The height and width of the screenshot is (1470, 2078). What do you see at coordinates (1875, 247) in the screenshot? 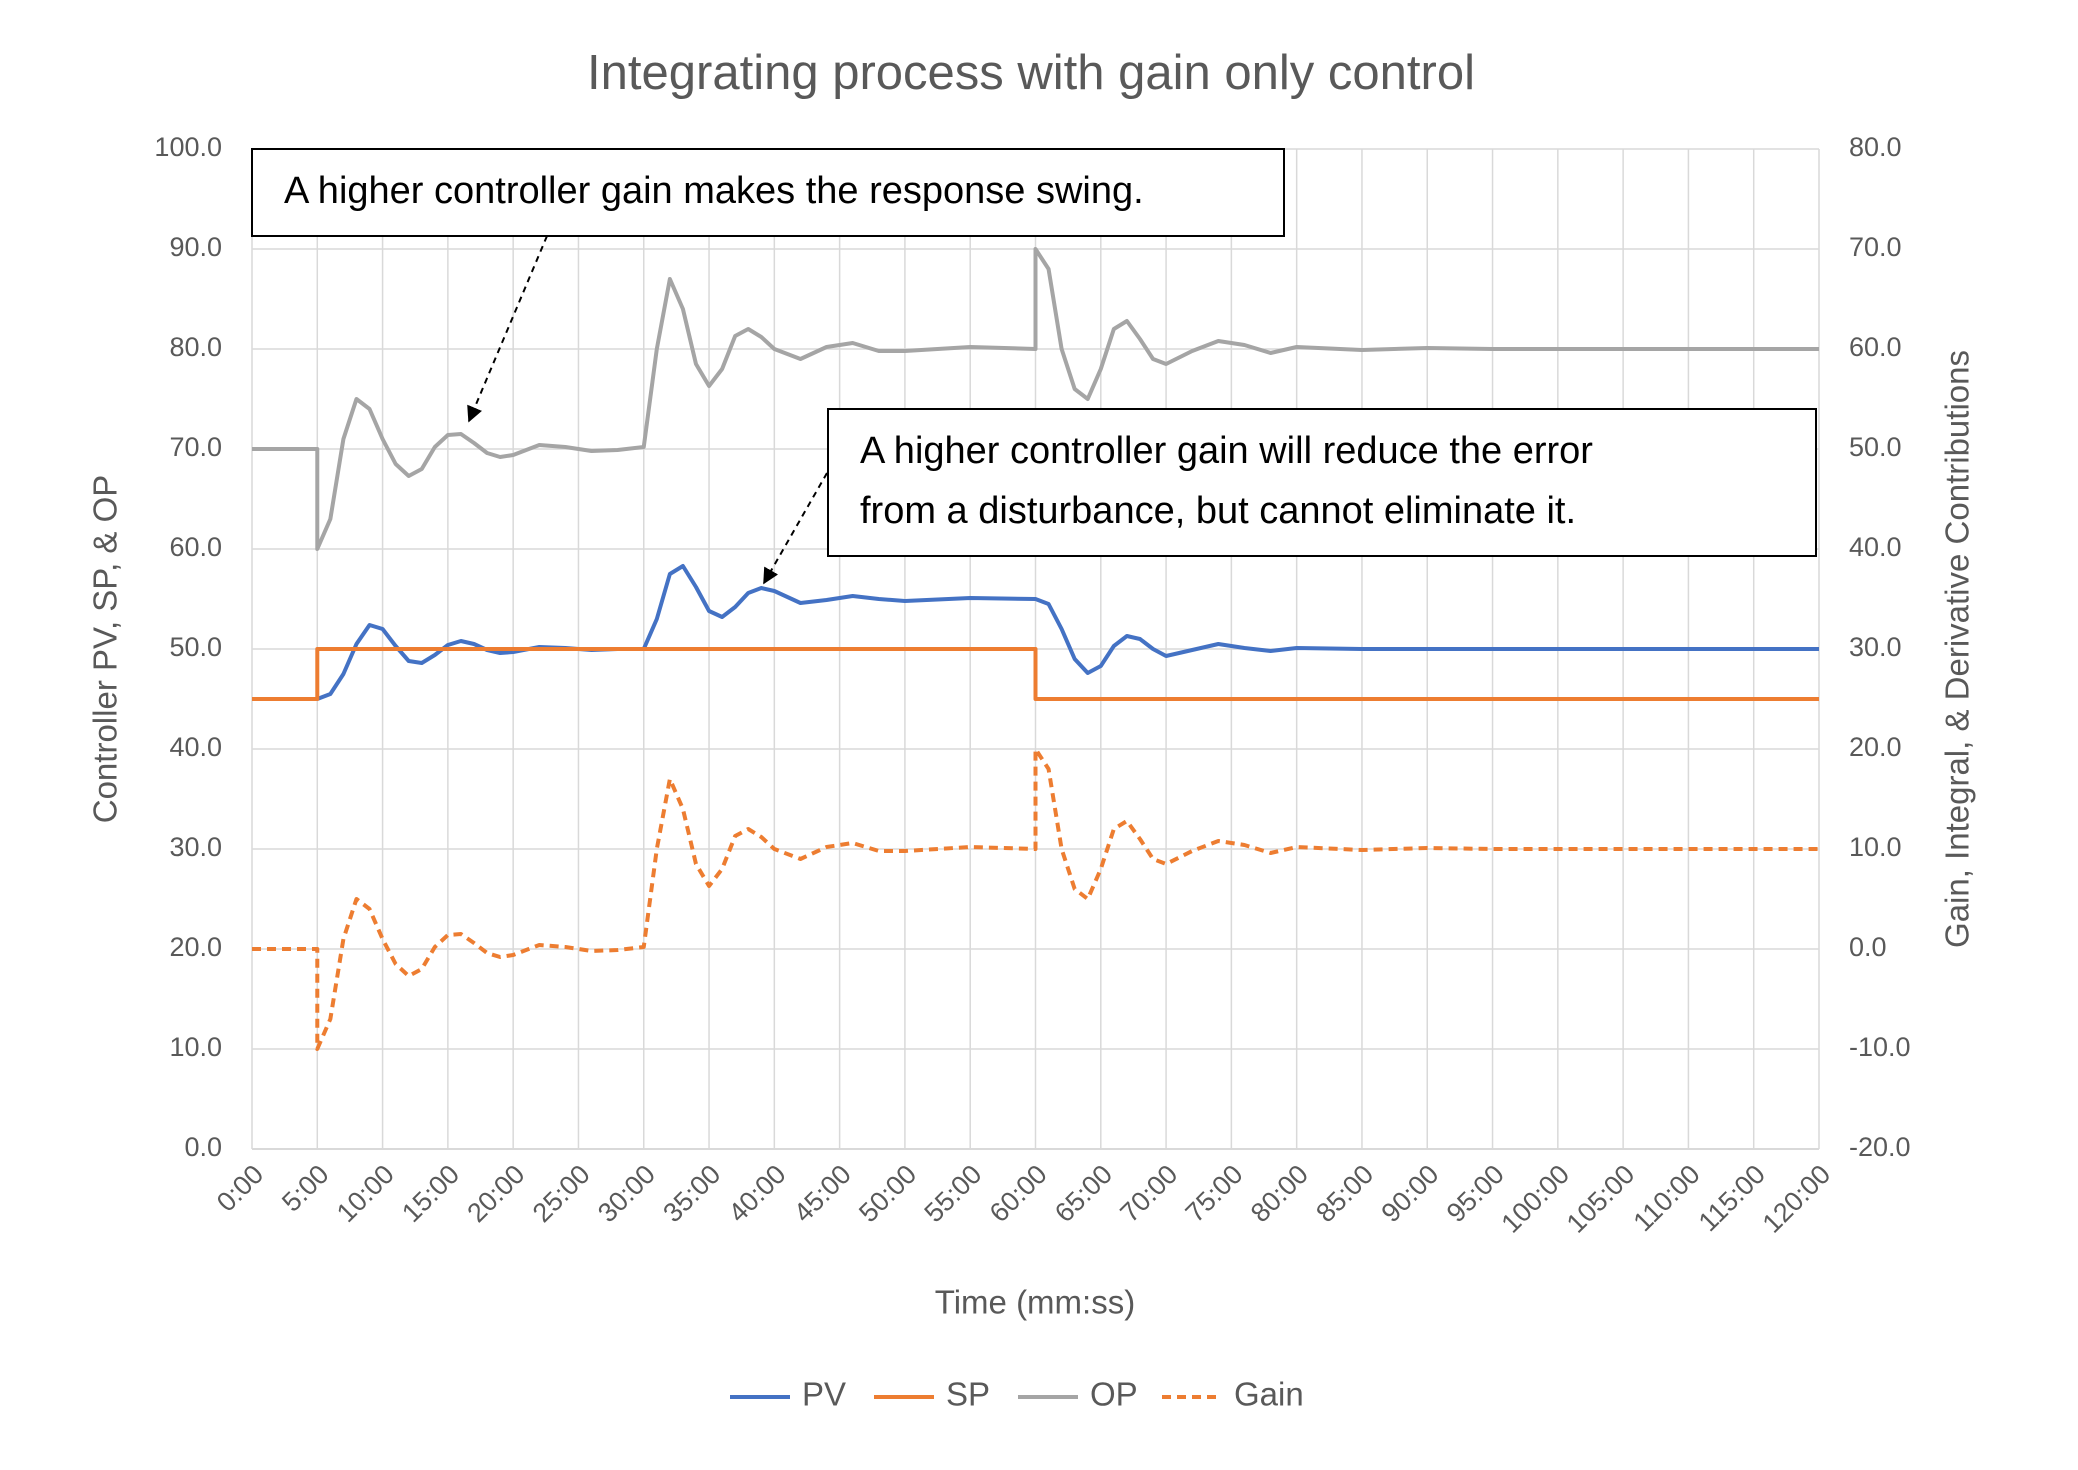
I see `y2-tick-label: 70.0` at bounding box center [1875, 247].